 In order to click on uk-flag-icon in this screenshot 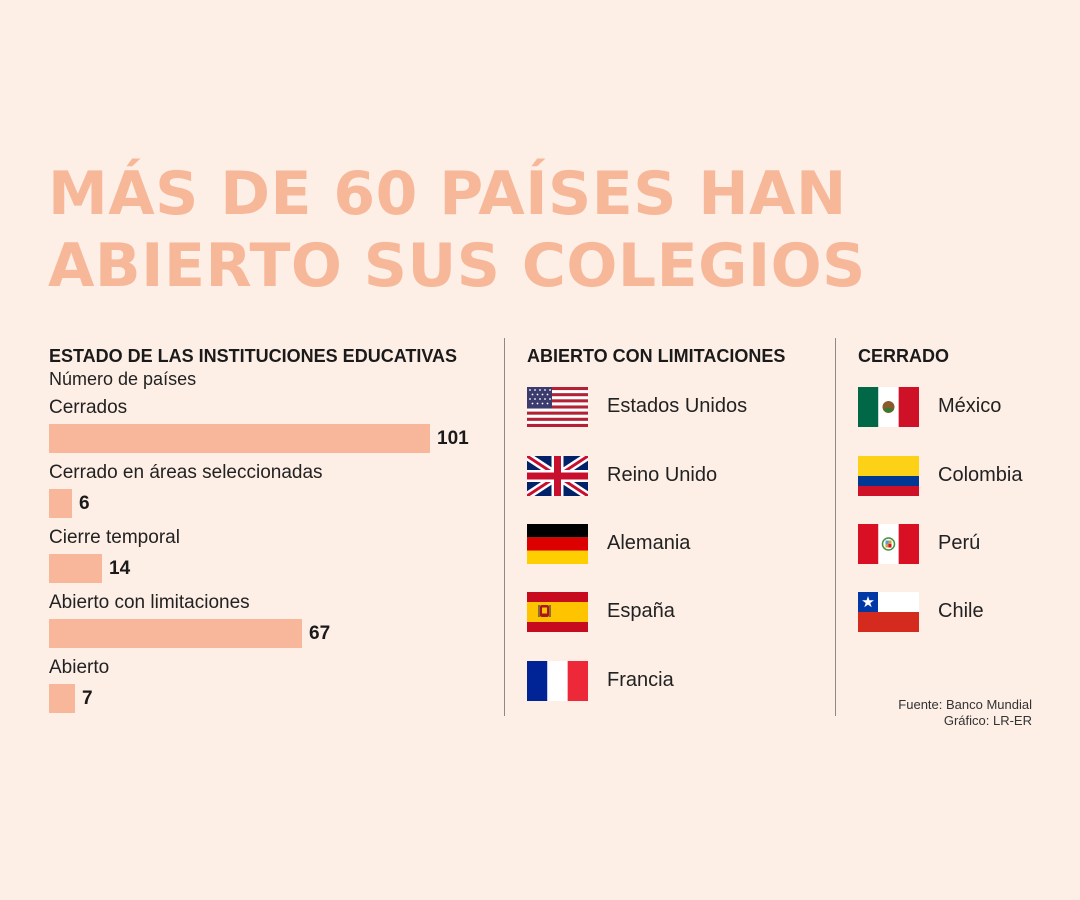, I will do `click(557, 476)`.